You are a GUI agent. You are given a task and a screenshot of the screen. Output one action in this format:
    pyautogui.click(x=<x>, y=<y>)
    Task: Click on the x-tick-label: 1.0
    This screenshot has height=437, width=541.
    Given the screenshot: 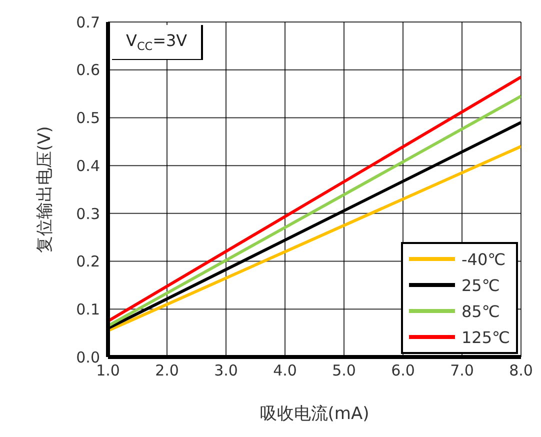 What is the action you would take?
    pyautogui.click(x=108, y=371)
    